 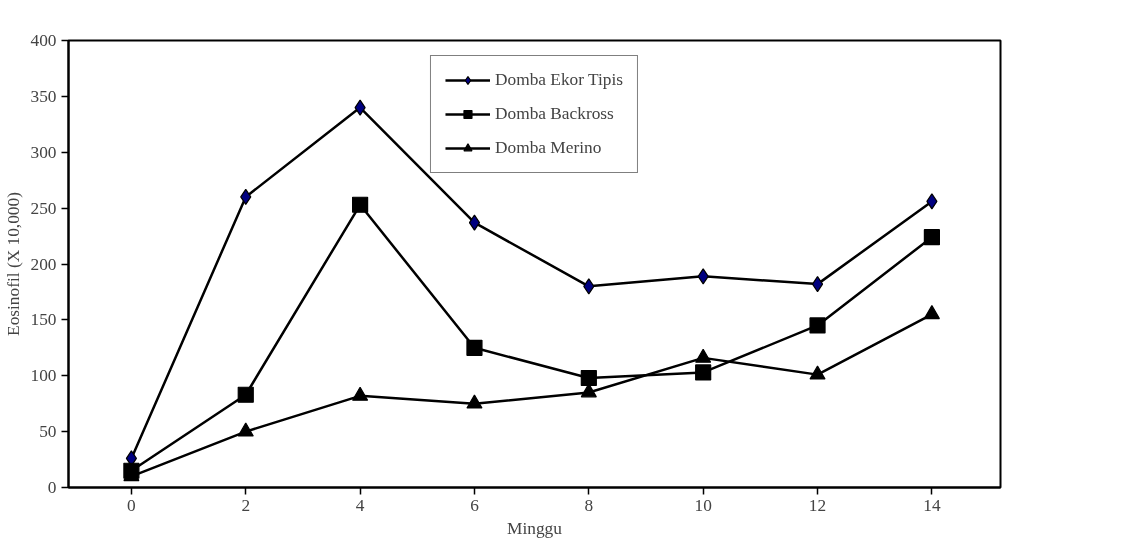 I want to click on x-tick-label: 0, so click(x=131, y=505).